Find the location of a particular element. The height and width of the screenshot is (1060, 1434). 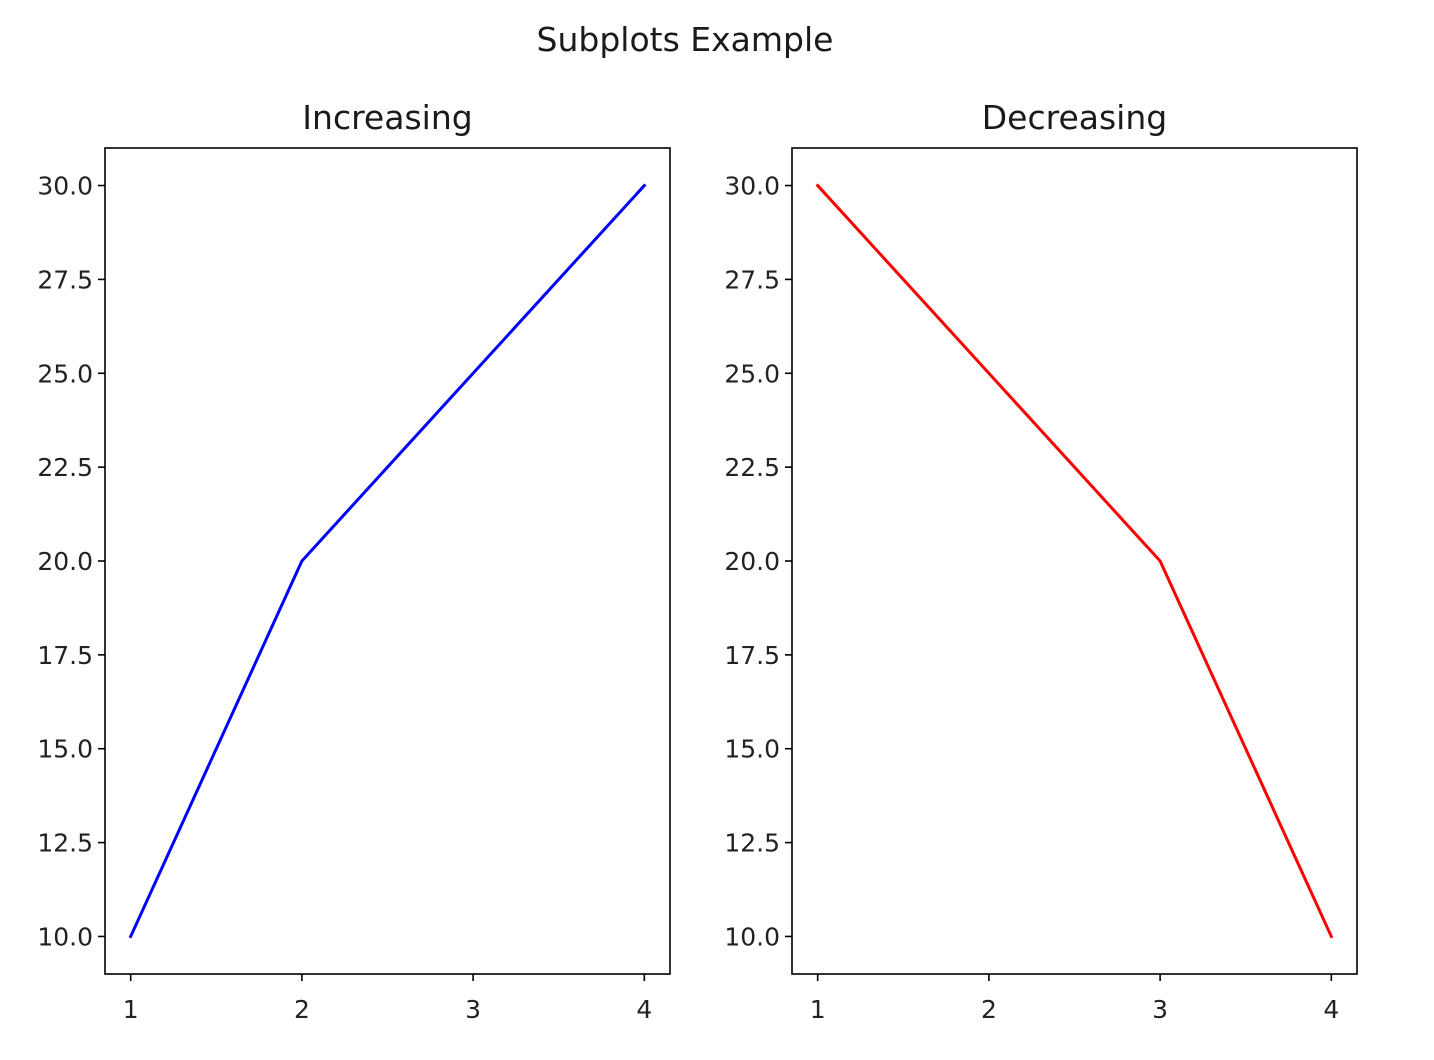

subplot-title: Increasing is located at coordinates (387, 117).